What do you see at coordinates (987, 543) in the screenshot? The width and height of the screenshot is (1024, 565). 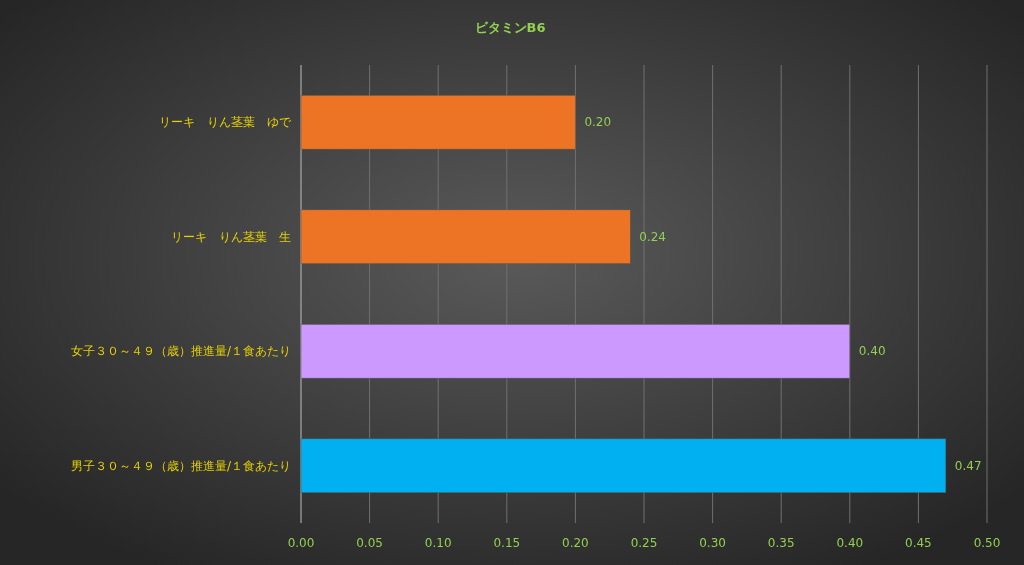 I see `x-tick-label: 0.50` at bounding box center [987, 543].